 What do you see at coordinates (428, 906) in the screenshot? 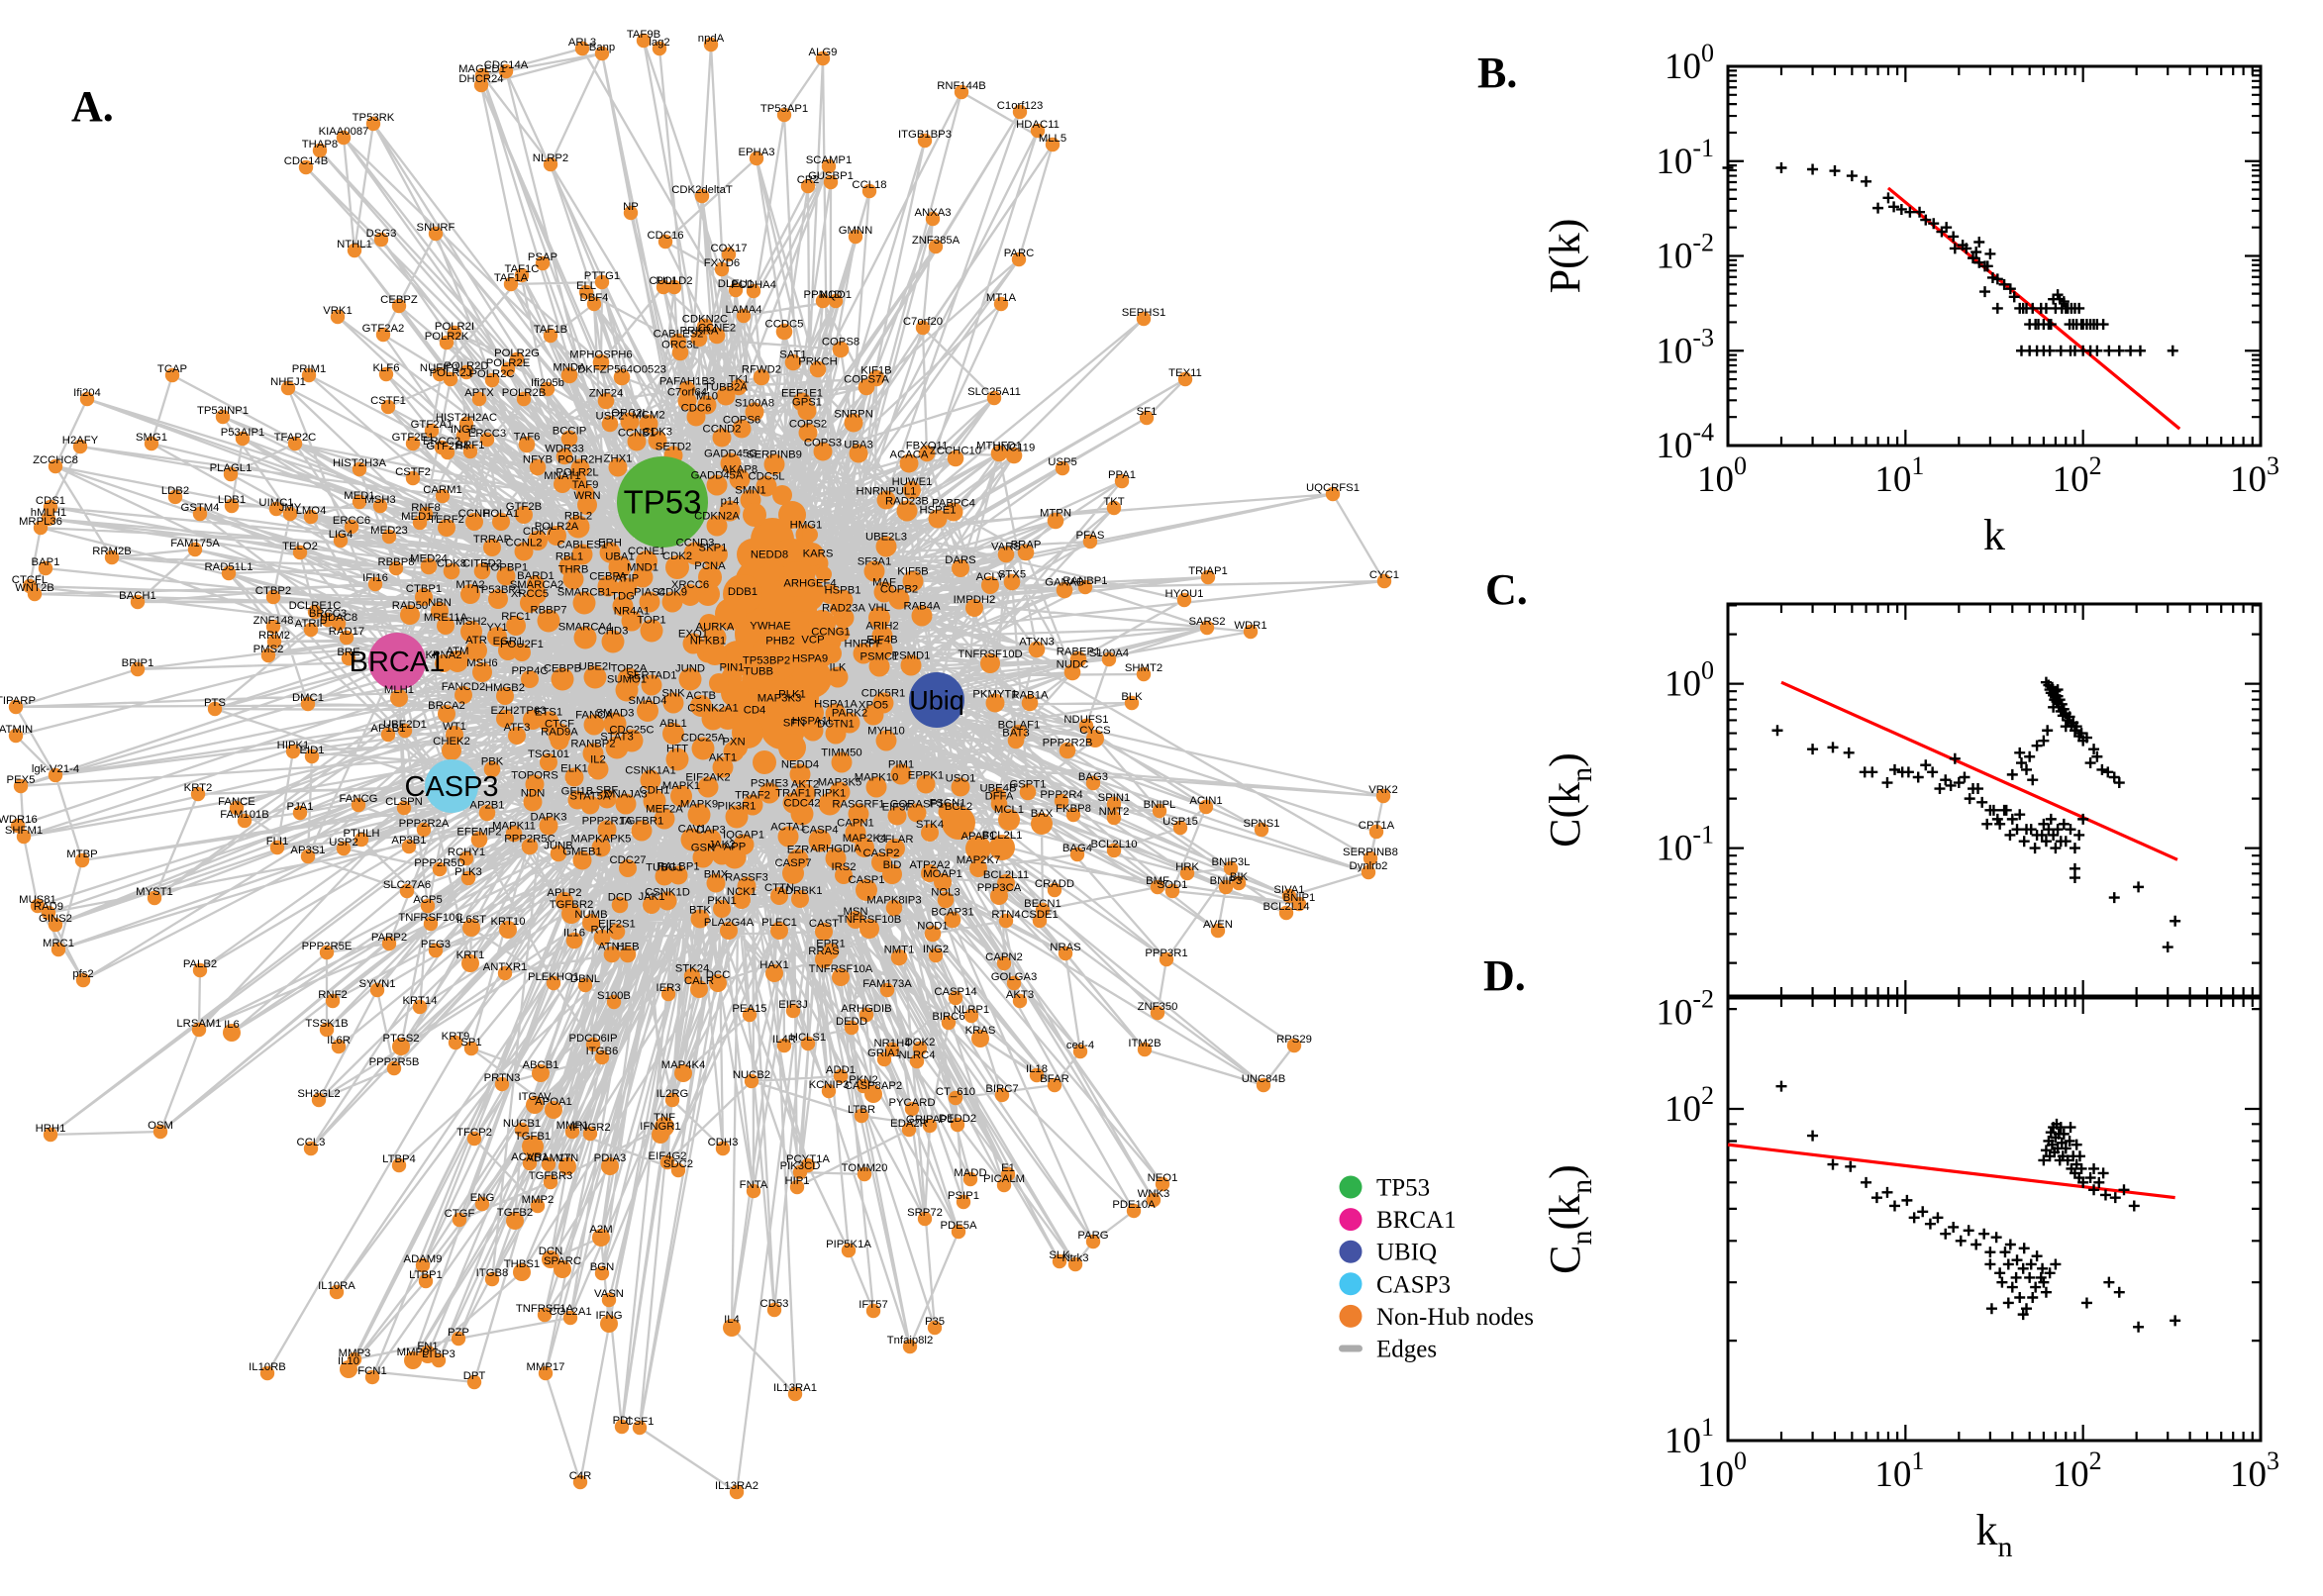
I see `node-ACP5` at bounding box center [428, 906].